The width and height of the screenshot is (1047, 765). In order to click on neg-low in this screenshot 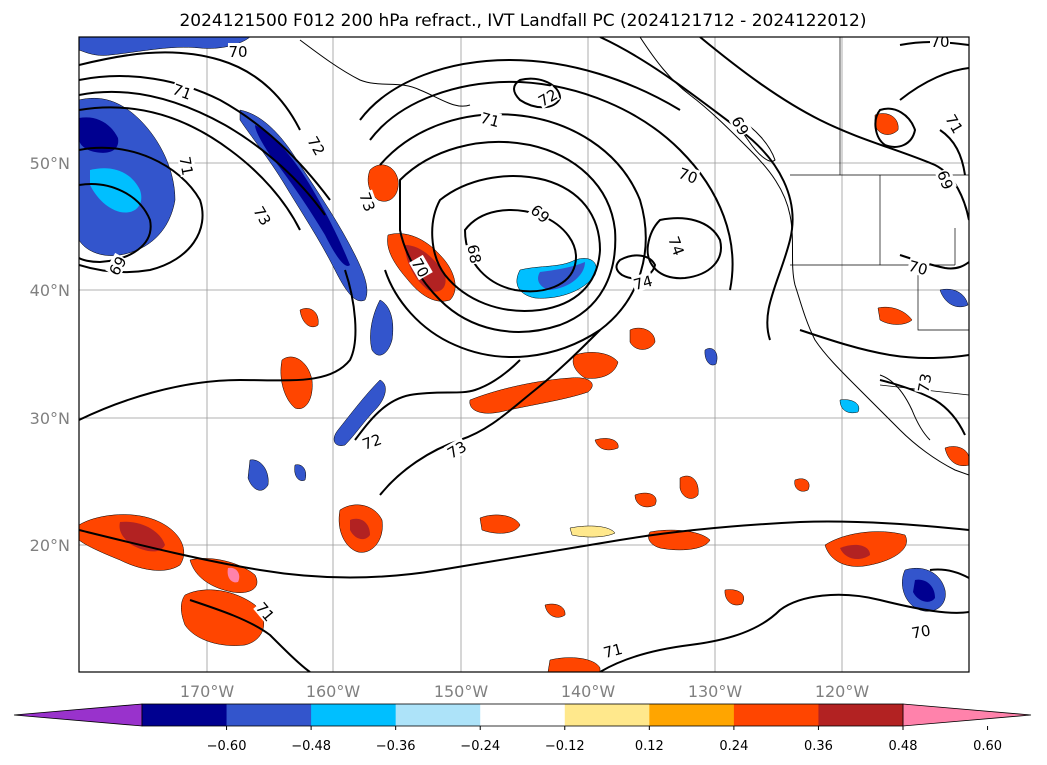, I will do `click(258, 475)`.